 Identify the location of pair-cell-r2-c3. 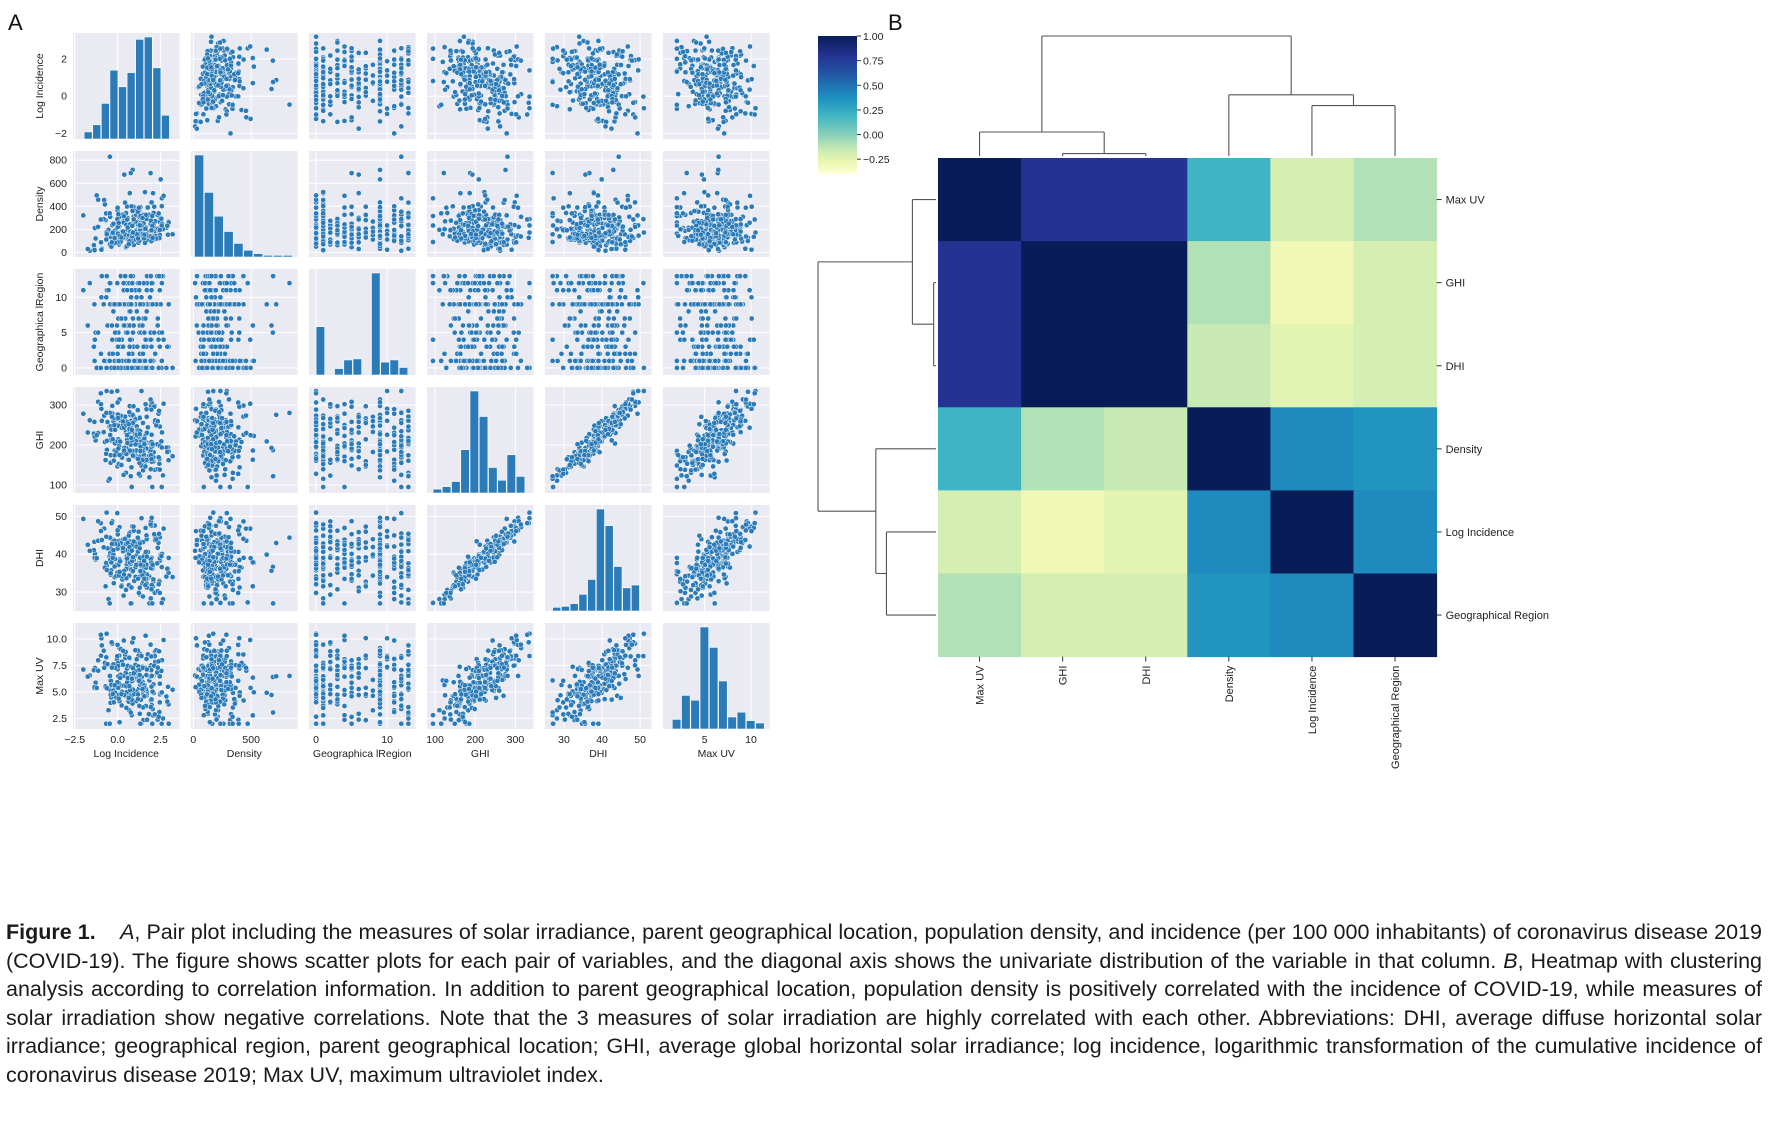
(480, 322).